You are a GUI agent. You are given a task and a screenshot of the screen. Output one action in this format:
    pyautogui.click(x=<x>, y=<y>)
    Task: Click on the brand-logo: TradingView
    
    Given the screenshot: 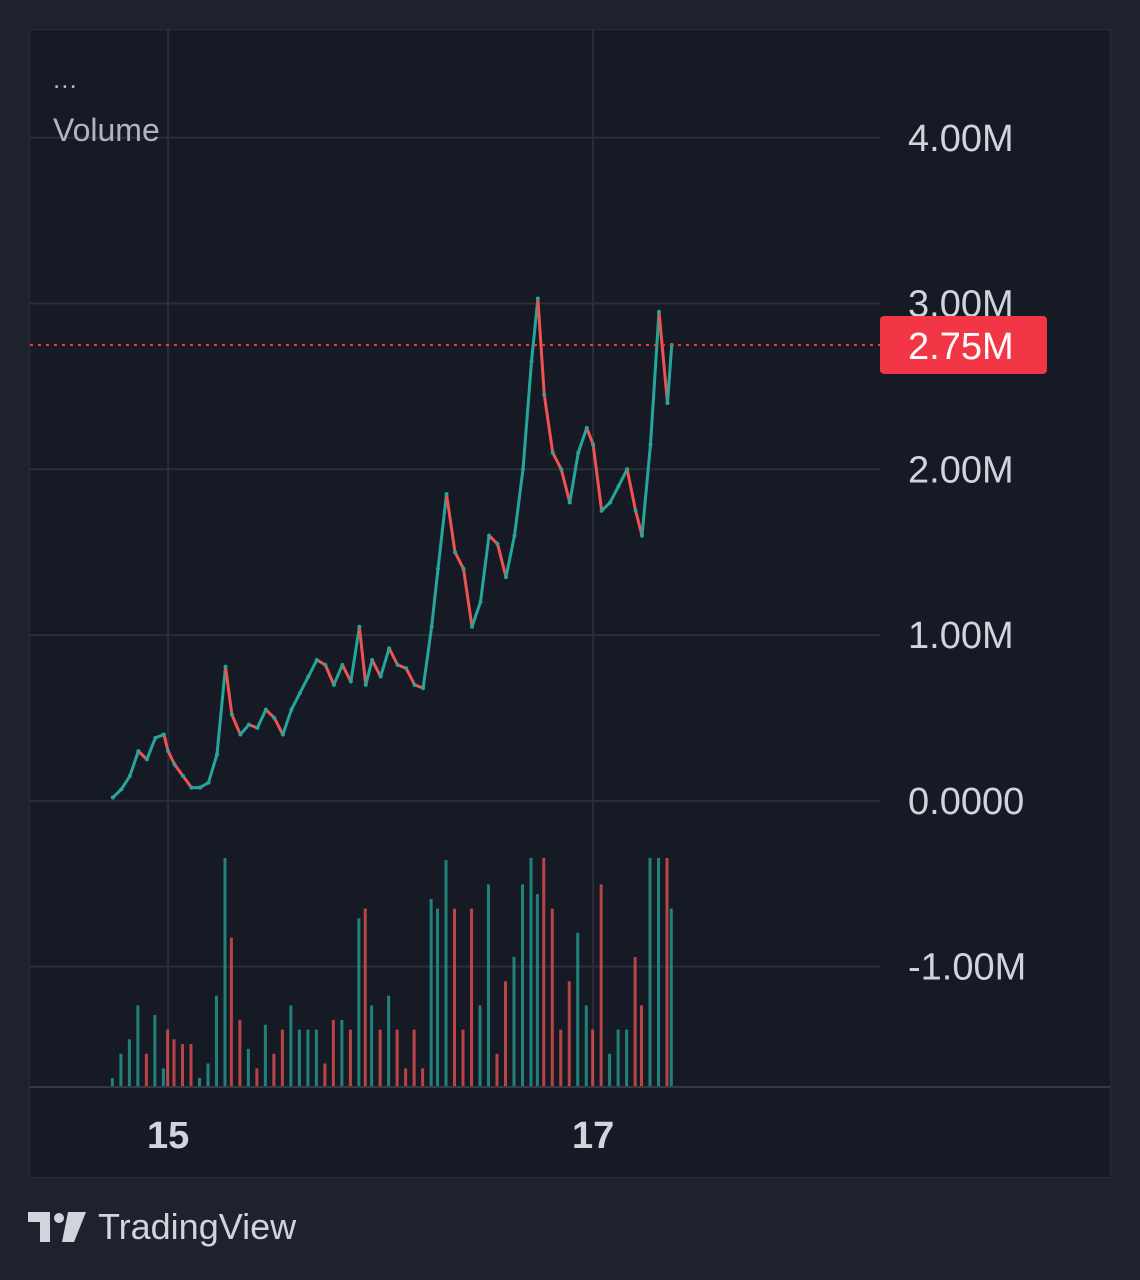 What is the action you would take?
    pyautogui.click(x=162, y=1227)
    